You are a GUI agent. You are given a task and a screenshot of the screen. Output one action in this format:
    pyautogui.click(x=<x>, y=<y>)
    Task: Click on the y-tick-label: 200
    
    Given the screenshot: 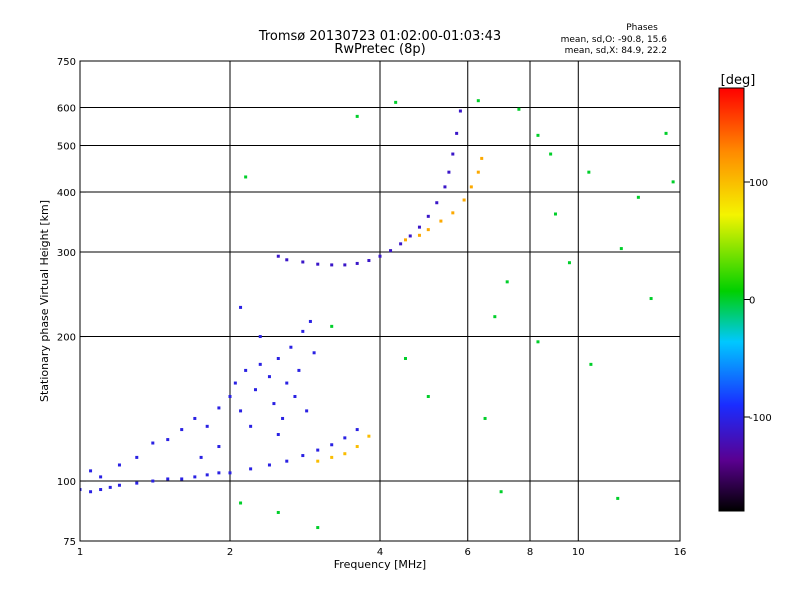 What is the action you would take?
    pyautogui.click(x=66, y=338)
    